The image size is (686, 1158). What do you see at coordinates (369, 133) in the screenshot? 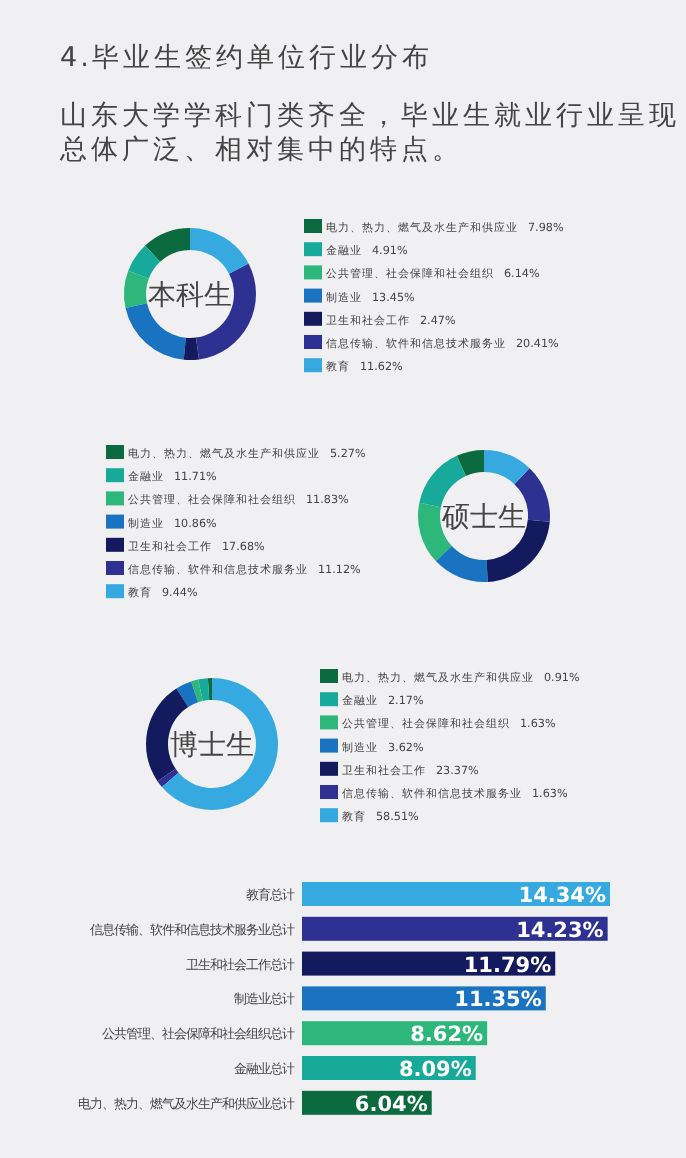
I see `text: 山东大学学科门类齐全，毕业生就业行业呈现总体广泛、相对集中的特点。` at bounding box center [369, 133].